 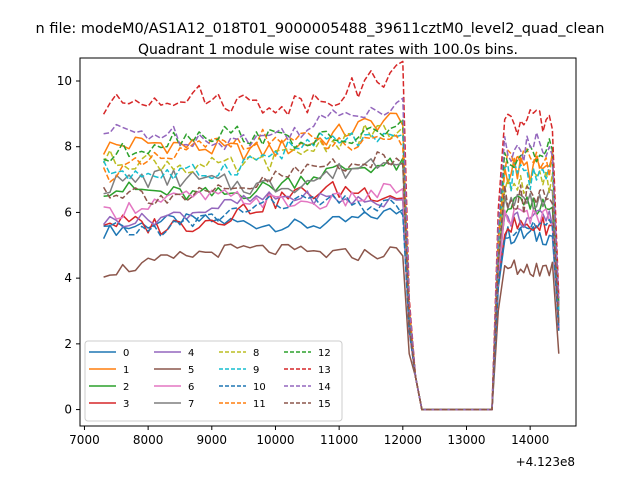 I want to click on legend-label: 9, so click(x=256, y=370).